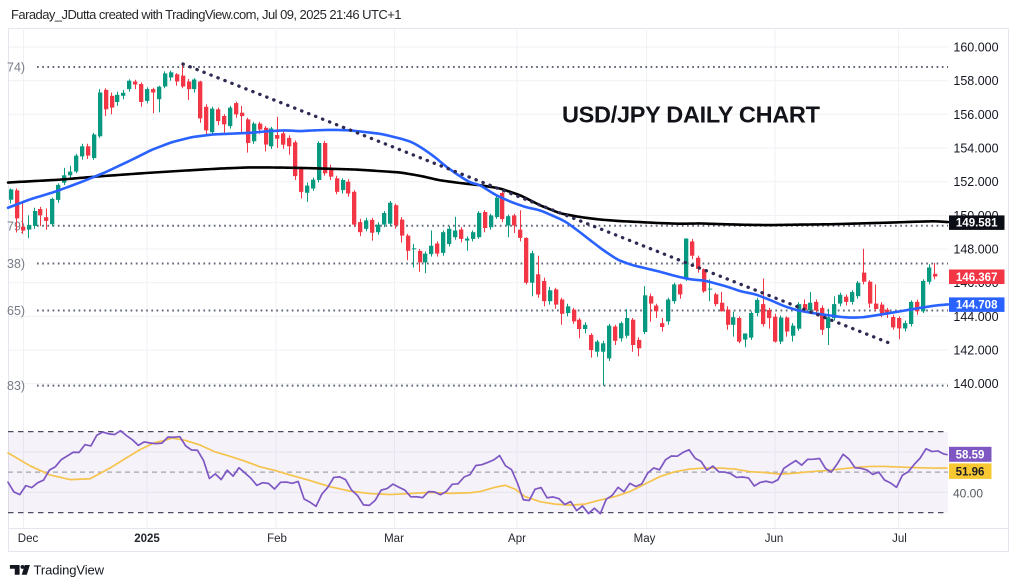 The width and height of the screenshot is (1020, 588). I want to click on svg-text: Apr, so click(517, 539).